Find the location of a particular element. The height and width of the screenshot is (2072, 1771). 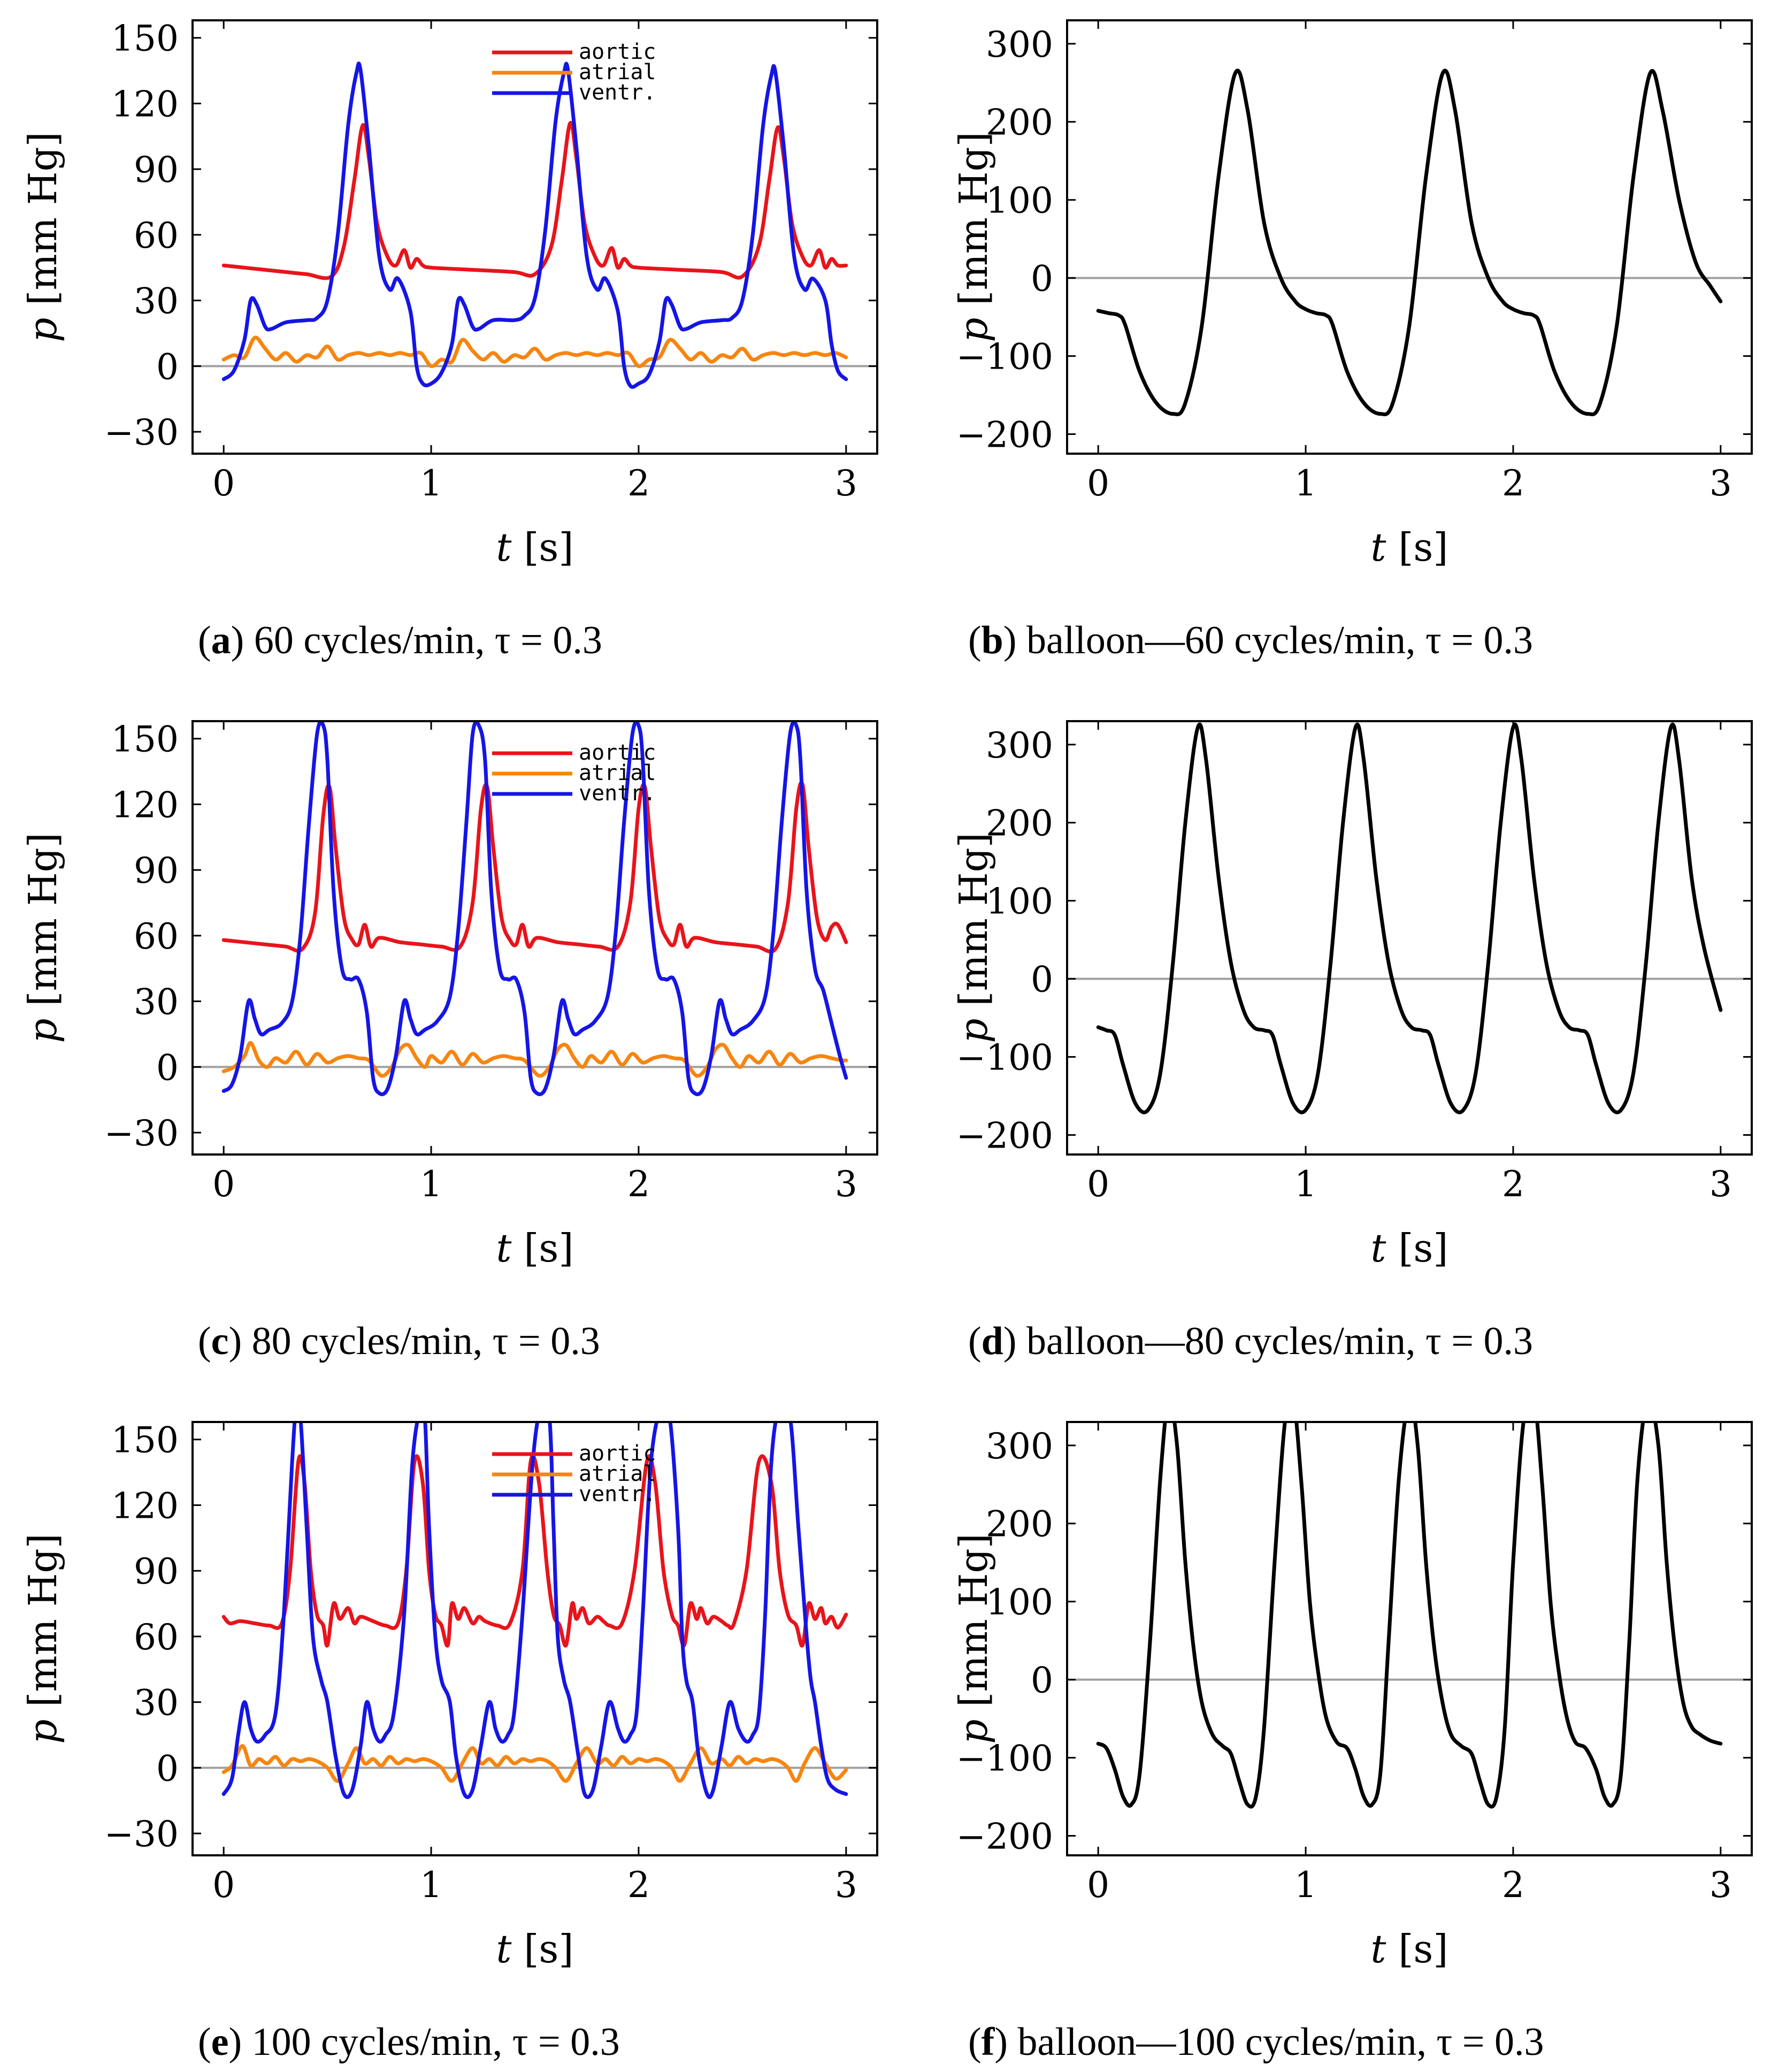

y-tick-label: −30 is located at coordinates (141, 432).